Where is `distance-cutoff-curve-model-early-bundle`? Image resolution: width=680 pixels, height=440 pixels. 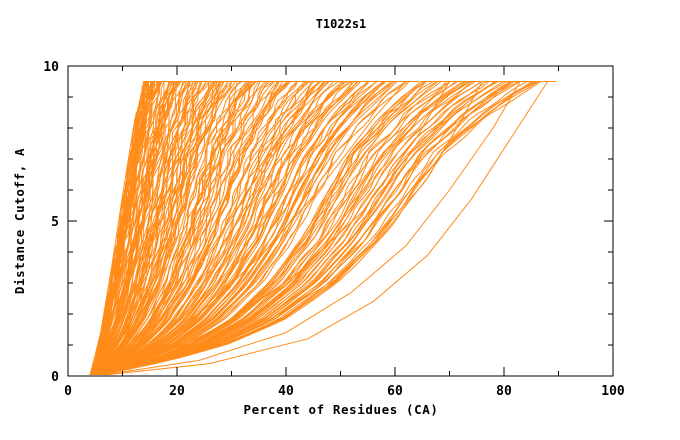 distance-cutoff-curve-model-early-bundle is located at coordinates (159, 228).